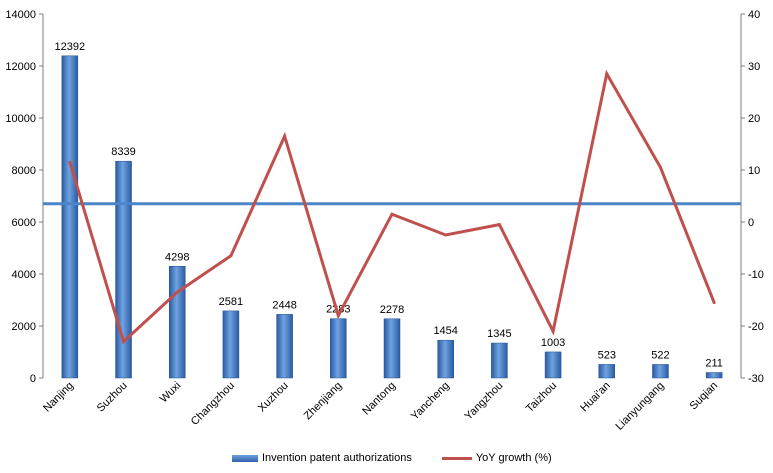 The width and height of the screenshot is (773, 473). What do you see at coordinates (171, 393) in the screenshot?
I see `category-label: Wuxi` at bounding box center [171, 393].